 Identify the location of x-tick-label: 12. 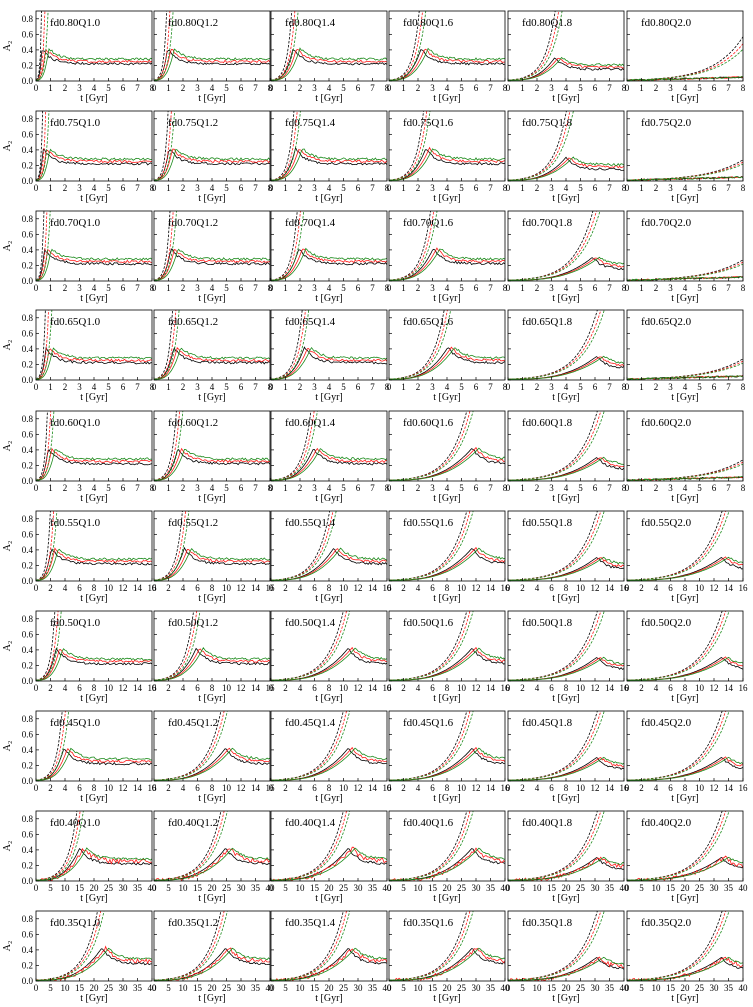
(714, 788).